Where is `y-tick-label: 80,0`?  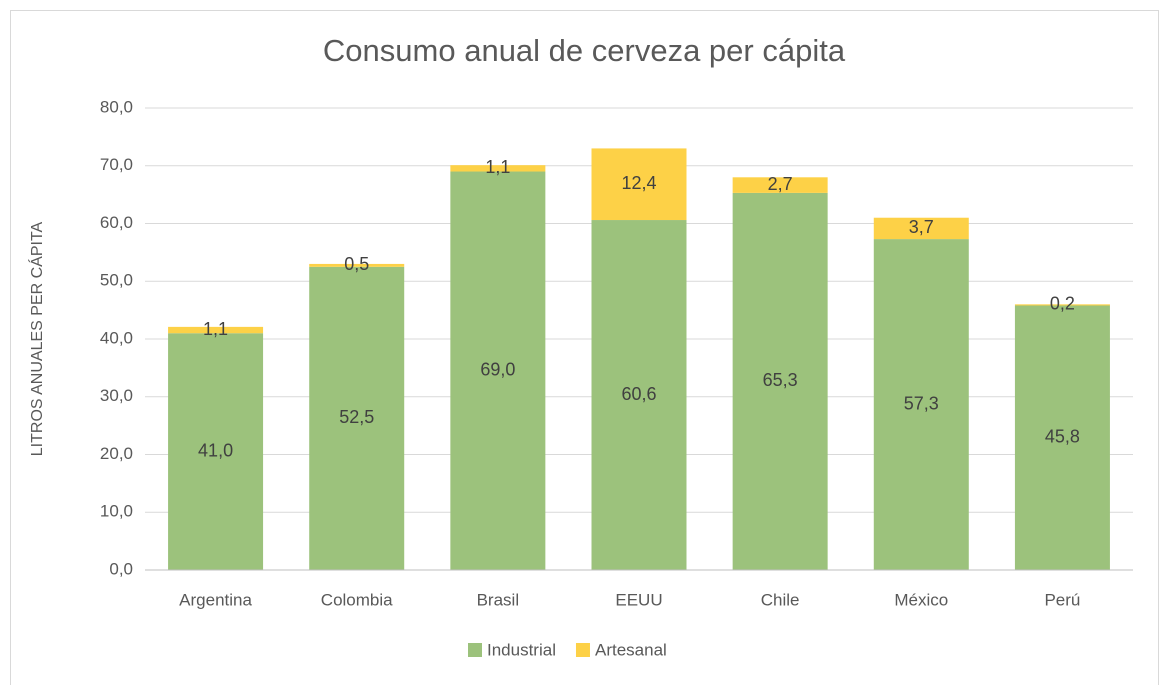
y-tick-label: 80,0 is located at coordinates (116, 106).